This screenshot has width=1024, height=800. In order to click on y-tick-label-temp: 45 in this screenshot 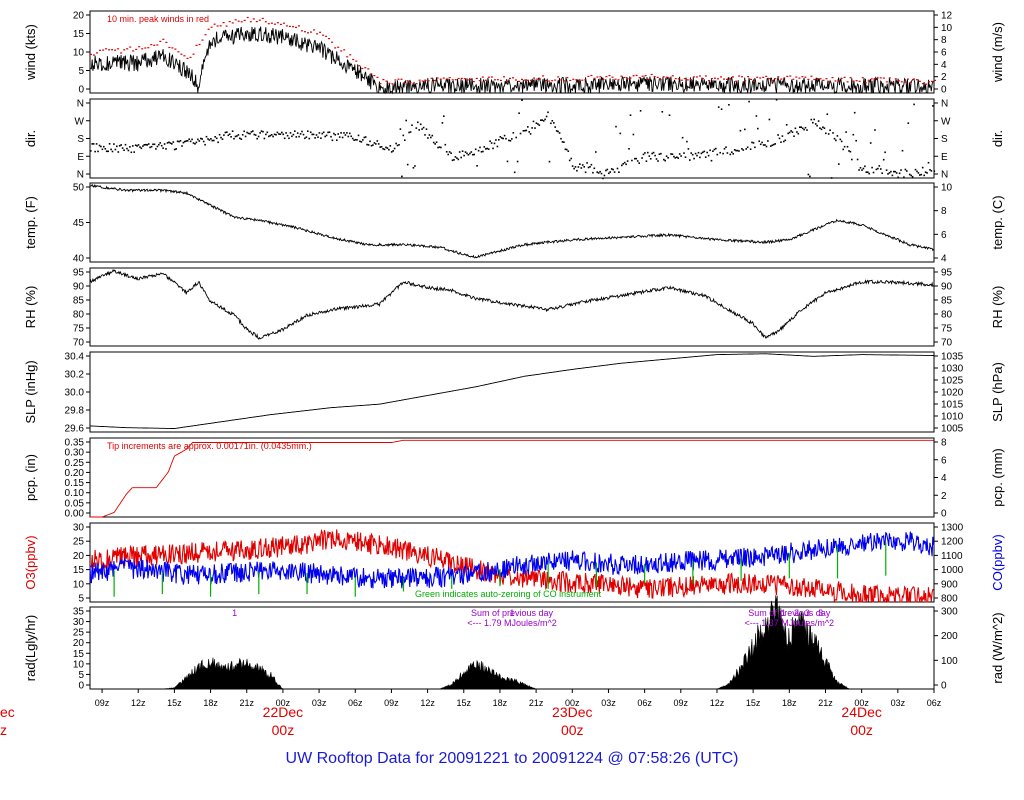, I will do `click(79, 223)`.